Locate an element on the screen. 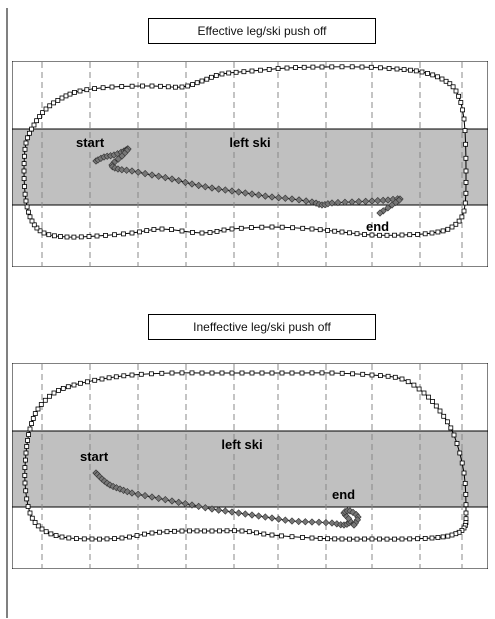 The height and width of the screenshot is (619, 495). left-ski-band is located at coordinates (250, 469).